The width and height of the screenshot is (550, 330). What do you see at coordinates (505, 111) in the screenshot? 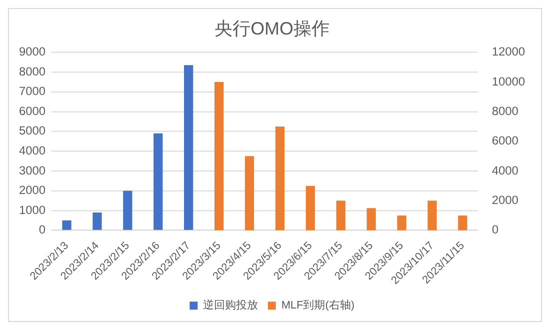
I see `y2-tick-label: 8000` at bounding box center [505, 111].